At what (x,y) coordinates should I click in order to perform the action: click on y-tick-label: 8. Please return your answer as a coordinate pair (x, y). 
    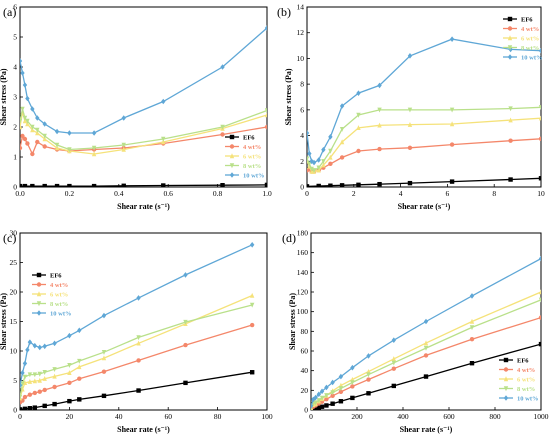
    Looking at the image, I should click on (302, 84).